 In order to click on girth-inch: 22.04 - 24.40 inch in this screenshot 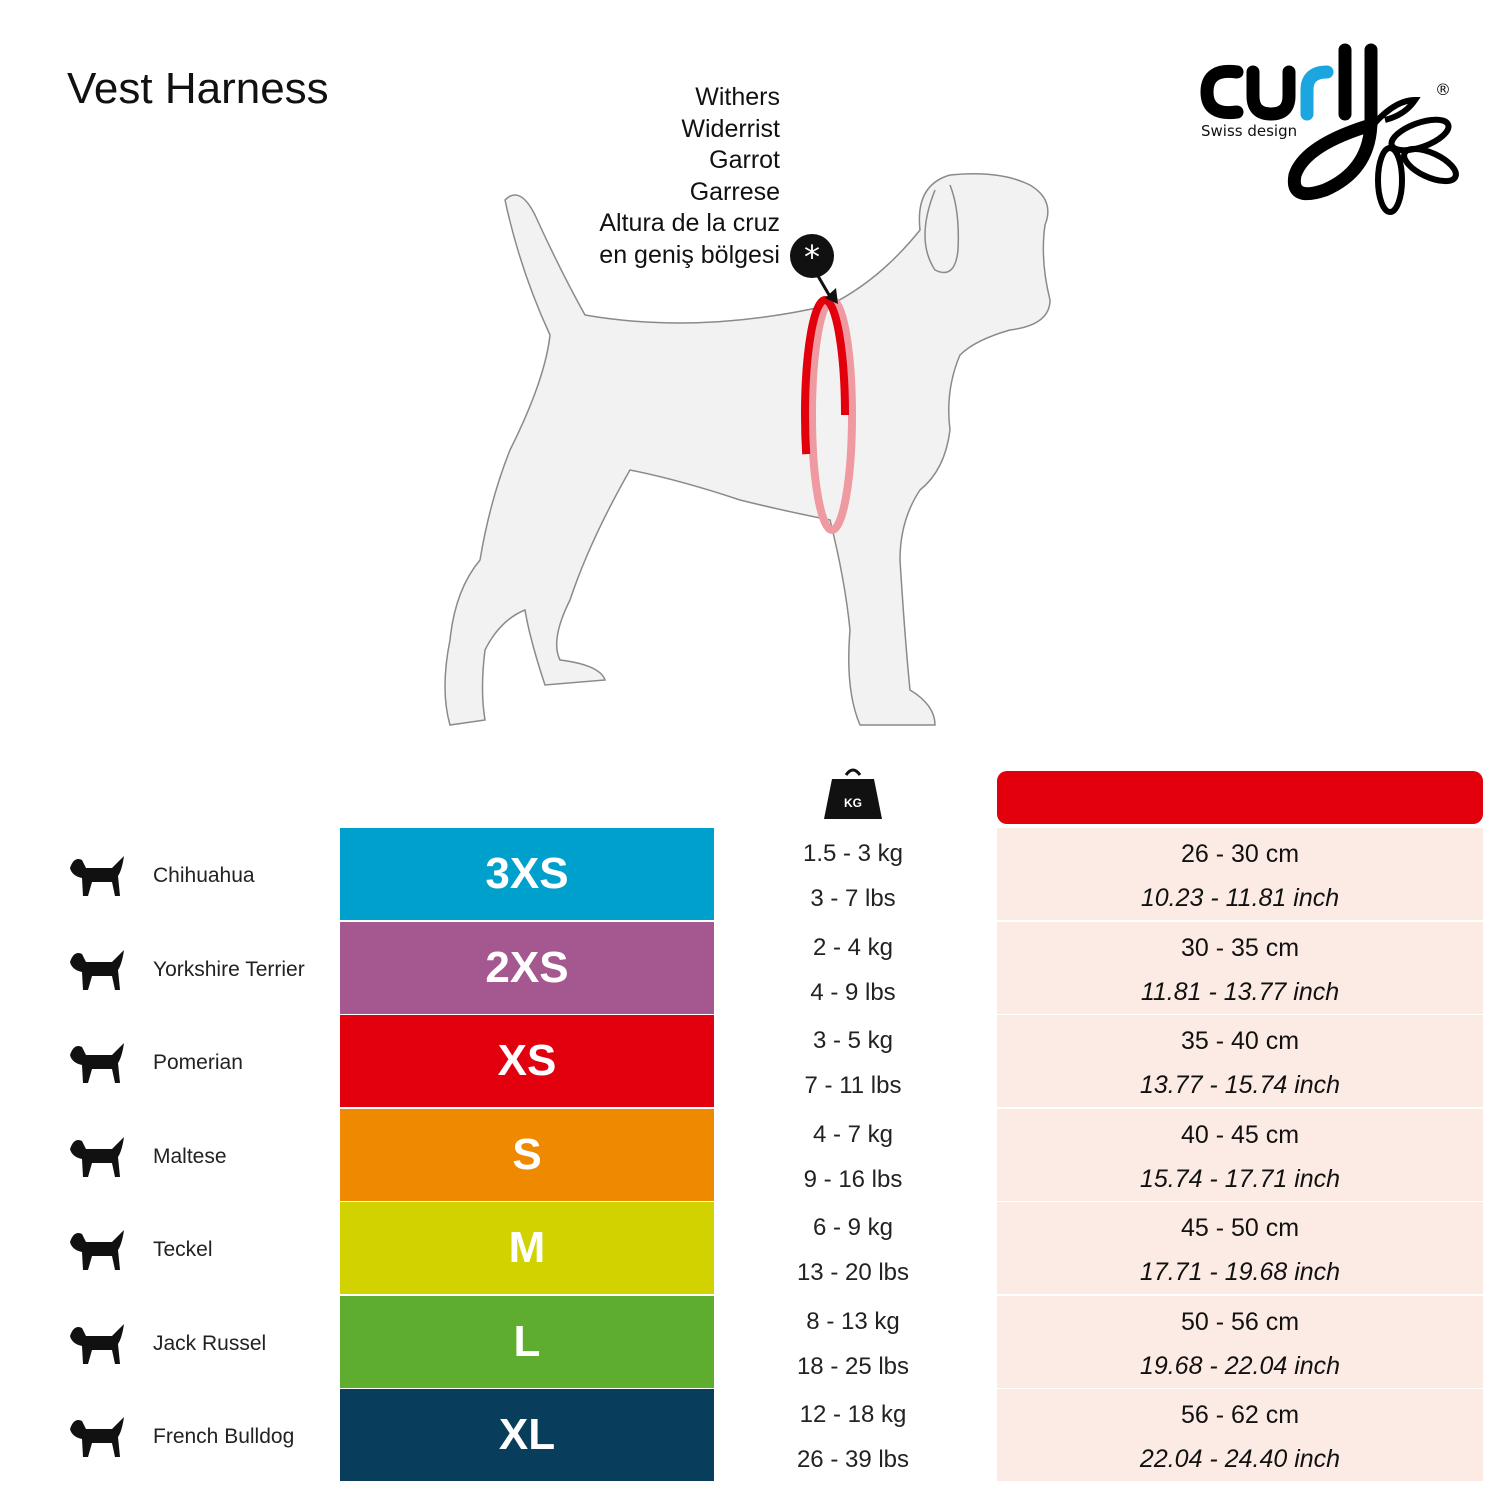, I will do `click(1240, 1459)`.